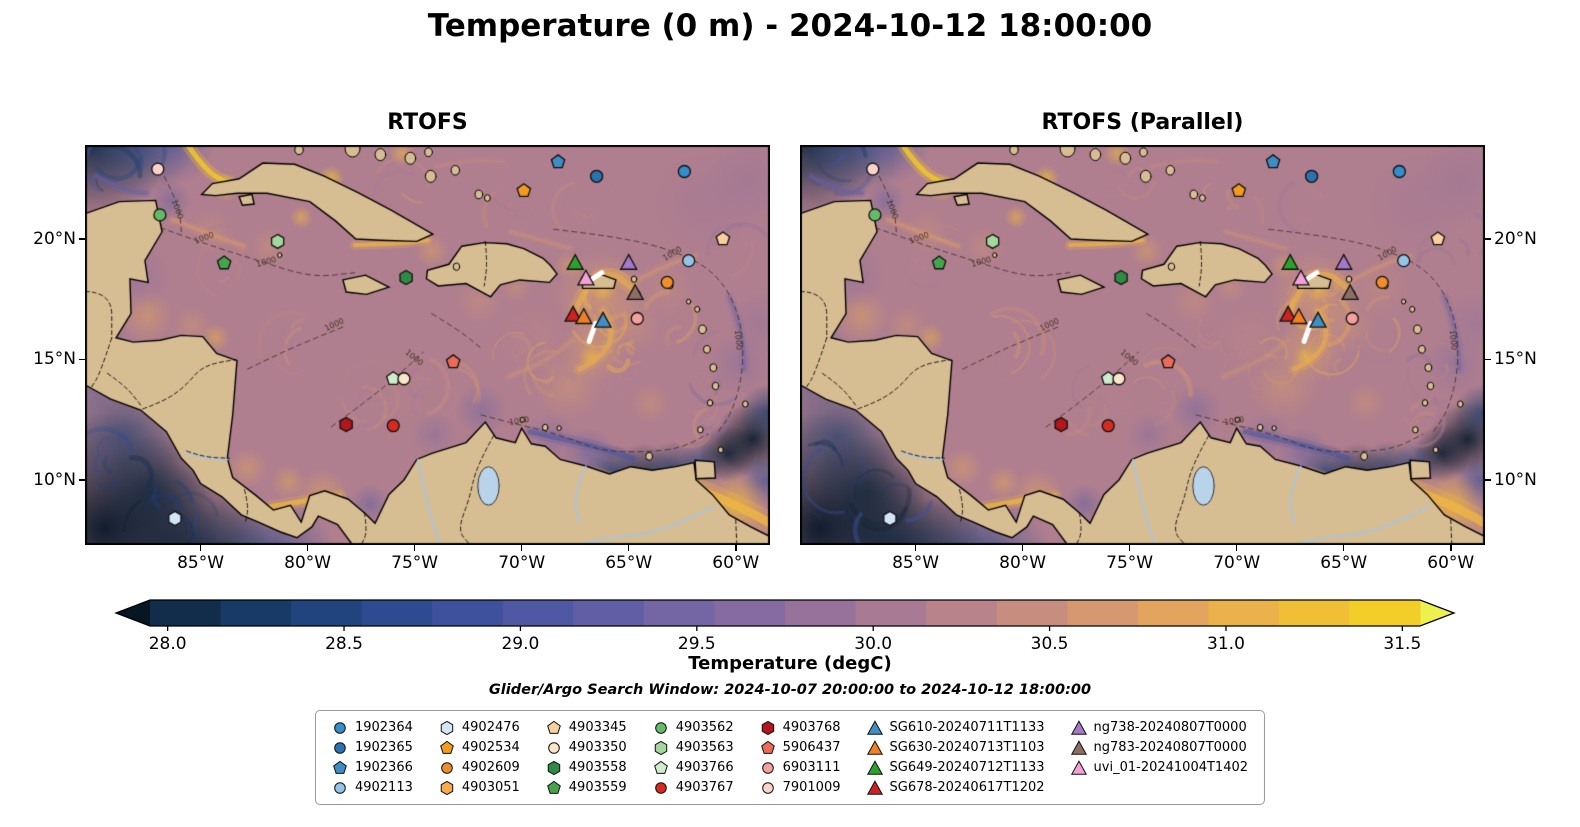 This screenshot has width=1580, height=827. Describe the element at coordinates (520, 644) in the screenshot. I see `colorbar-tick-label: 29.0` at that location.